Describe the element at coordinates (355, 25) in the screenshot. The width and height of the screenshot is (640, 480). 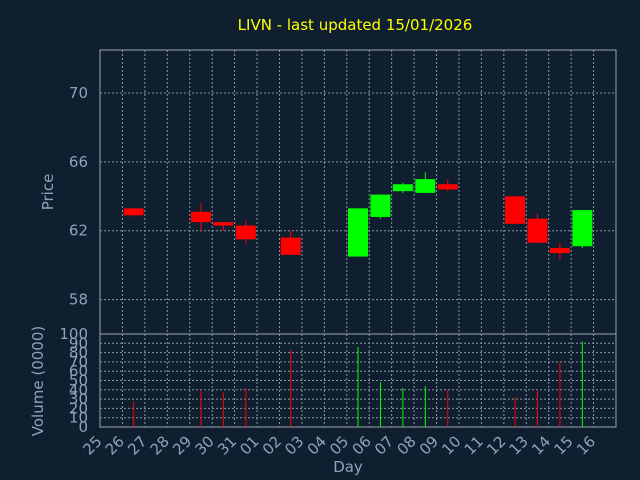
I see `chart-title: LIVN - last updated 15/01/2026` at that location.